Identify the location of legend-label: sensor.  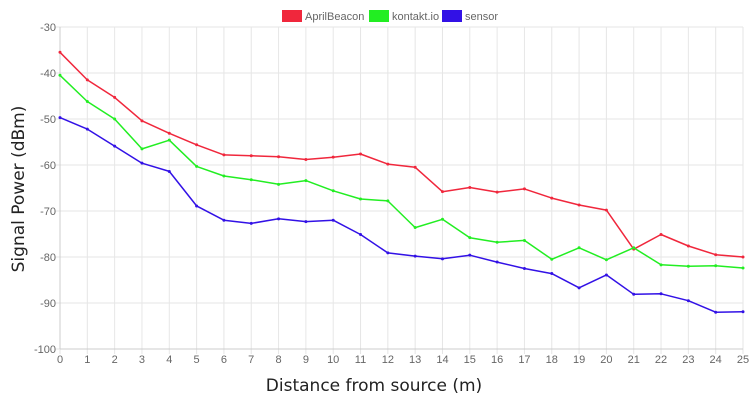
(481, 17).